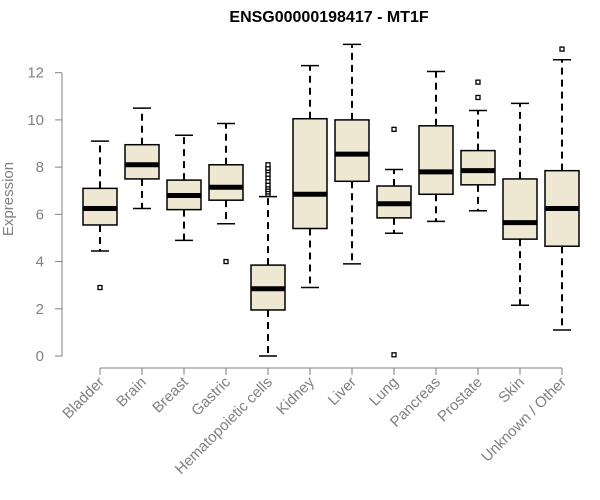 This screenshot has width=600, height=500. I want to click on x-tick-label: Prostate, so click(460, 400).